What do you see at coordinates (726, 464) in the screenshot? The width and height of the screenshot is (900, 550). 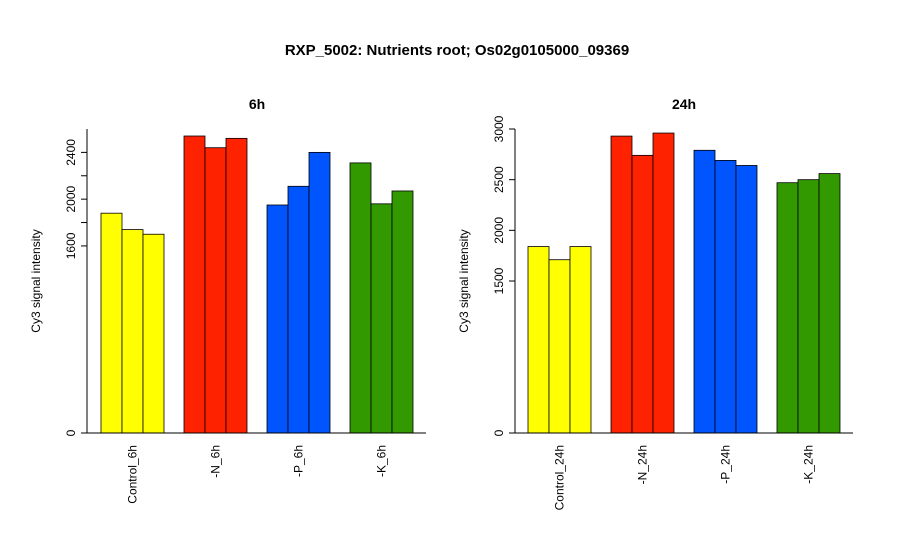 I see `x-tick-label: -P_24h` at bounding box center [726, 464].